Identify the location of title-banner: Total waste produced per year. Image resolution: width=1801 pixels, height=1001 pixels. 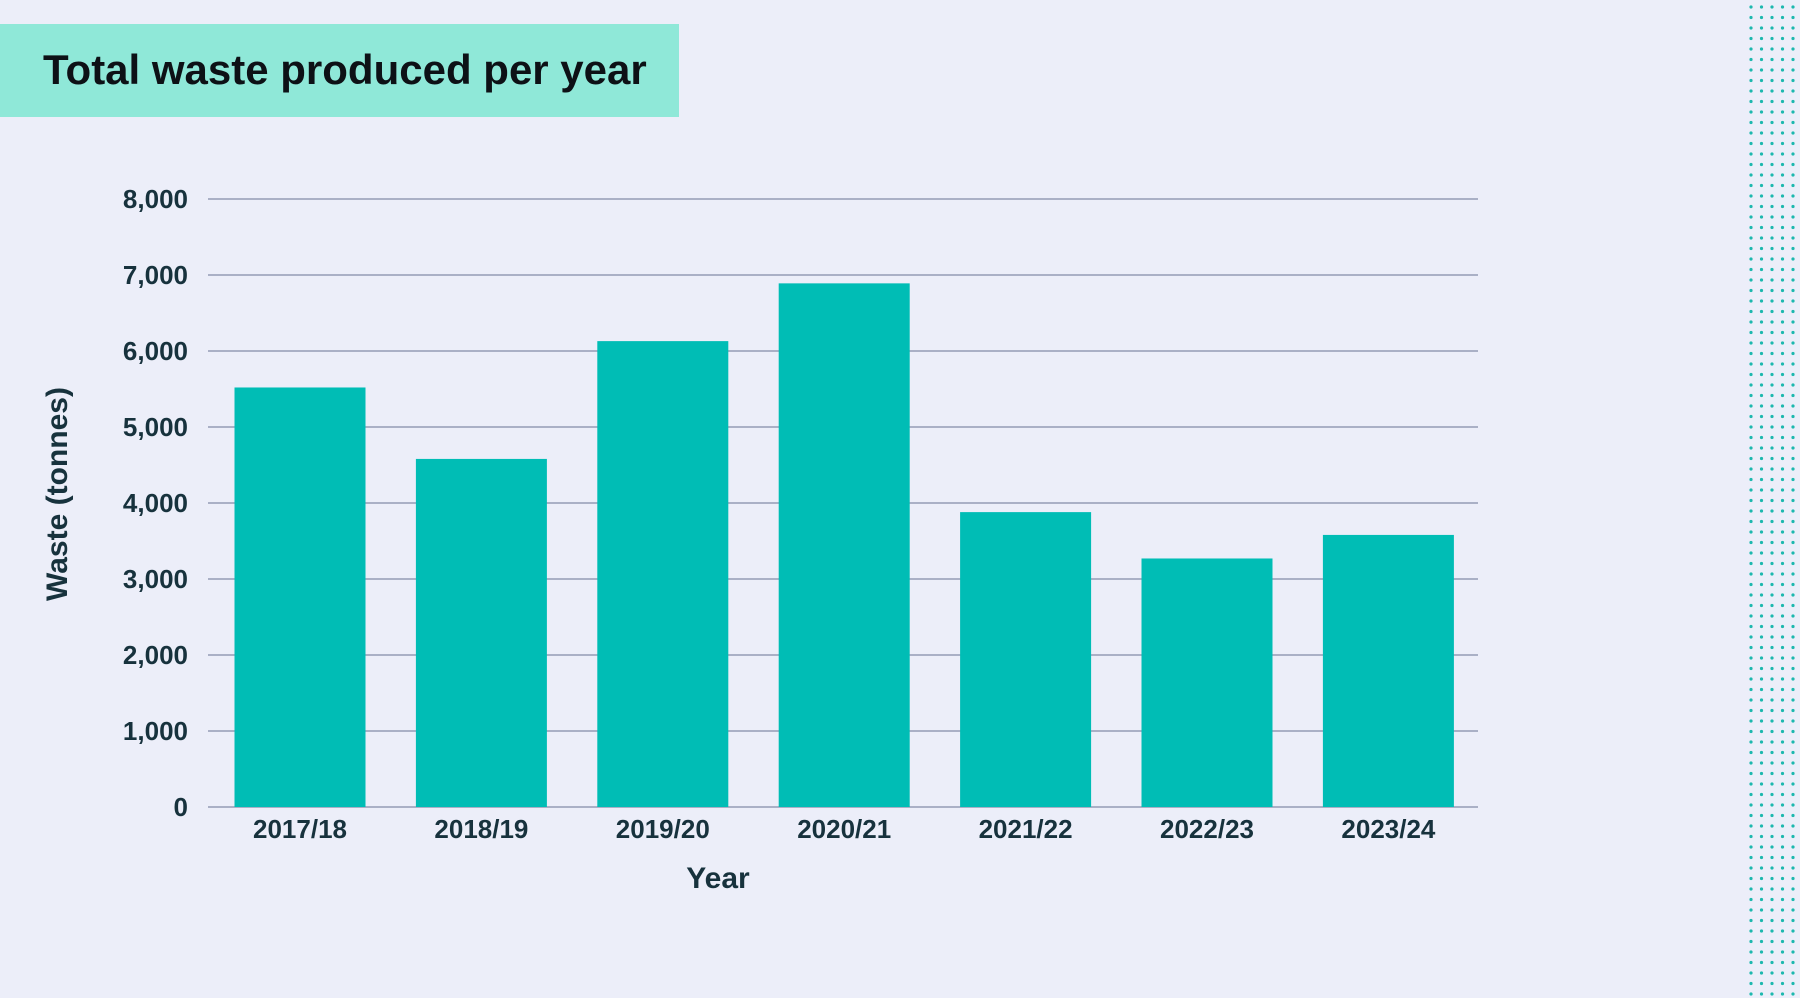
(339, 70).